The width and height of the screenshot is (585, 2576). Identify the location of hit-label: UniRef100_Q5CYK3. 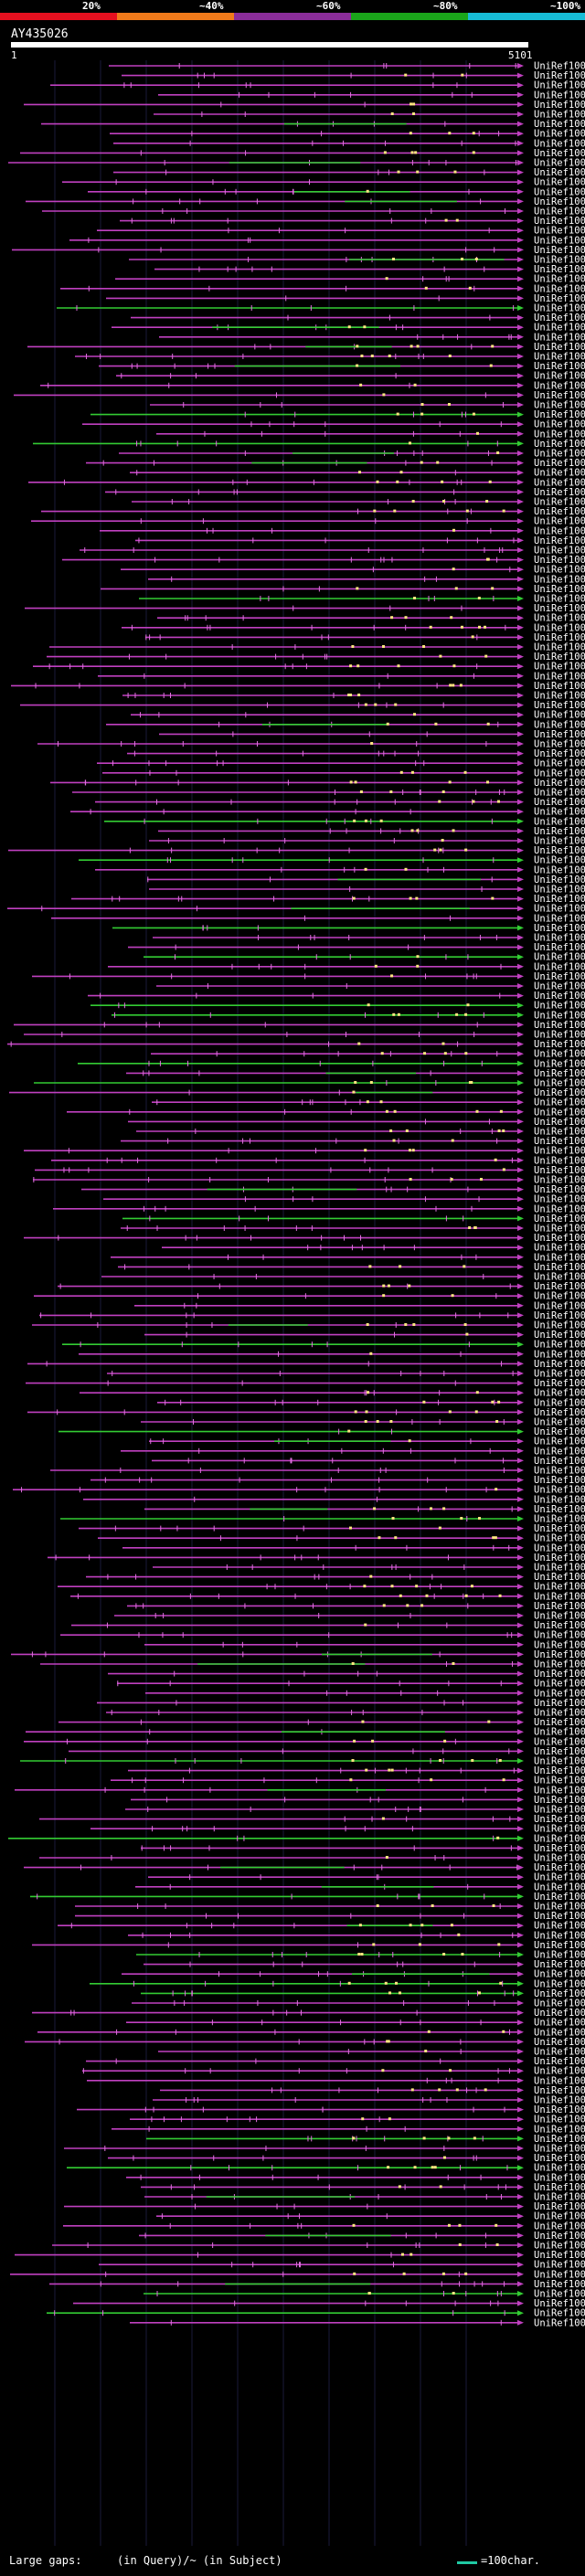
(560, 734).